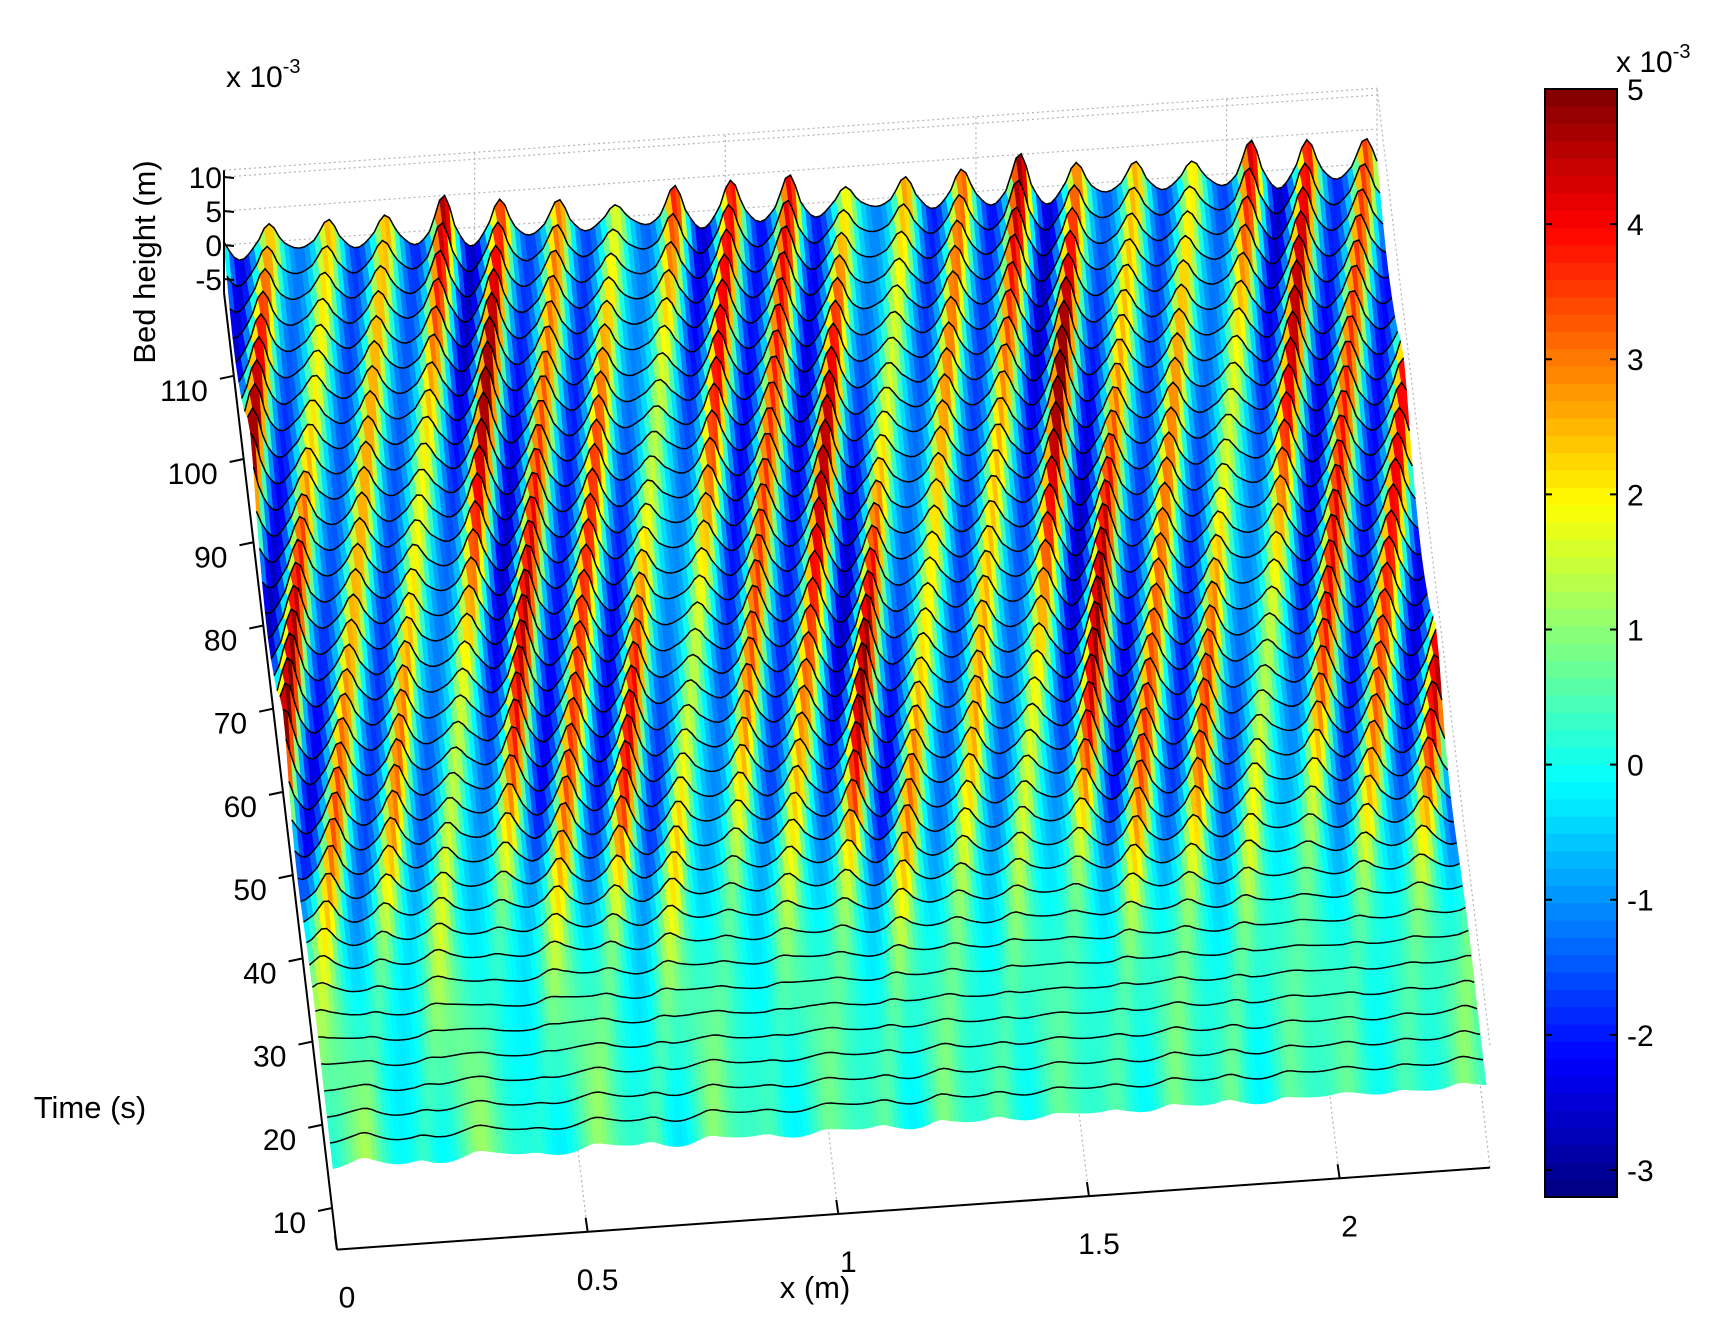 This screenshot has width=1730, height=1332. What do you see at coordinates (1635, 90) in the screenshot?
I see `colorbar-tick-label: 5` at bounding box center [1635, 90].